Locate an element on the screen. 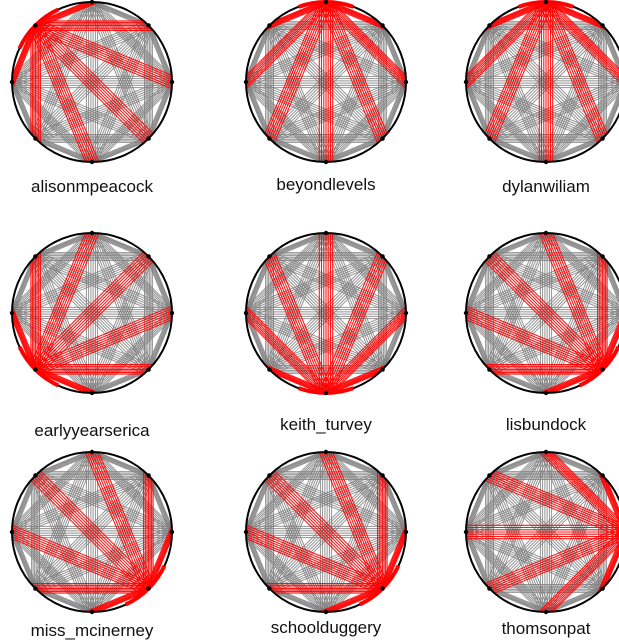 The width and height of the screenshot is (619, 642). chord-panel-alisonmpeacock: alisonmpeacock is located at coordinates (92, 98).